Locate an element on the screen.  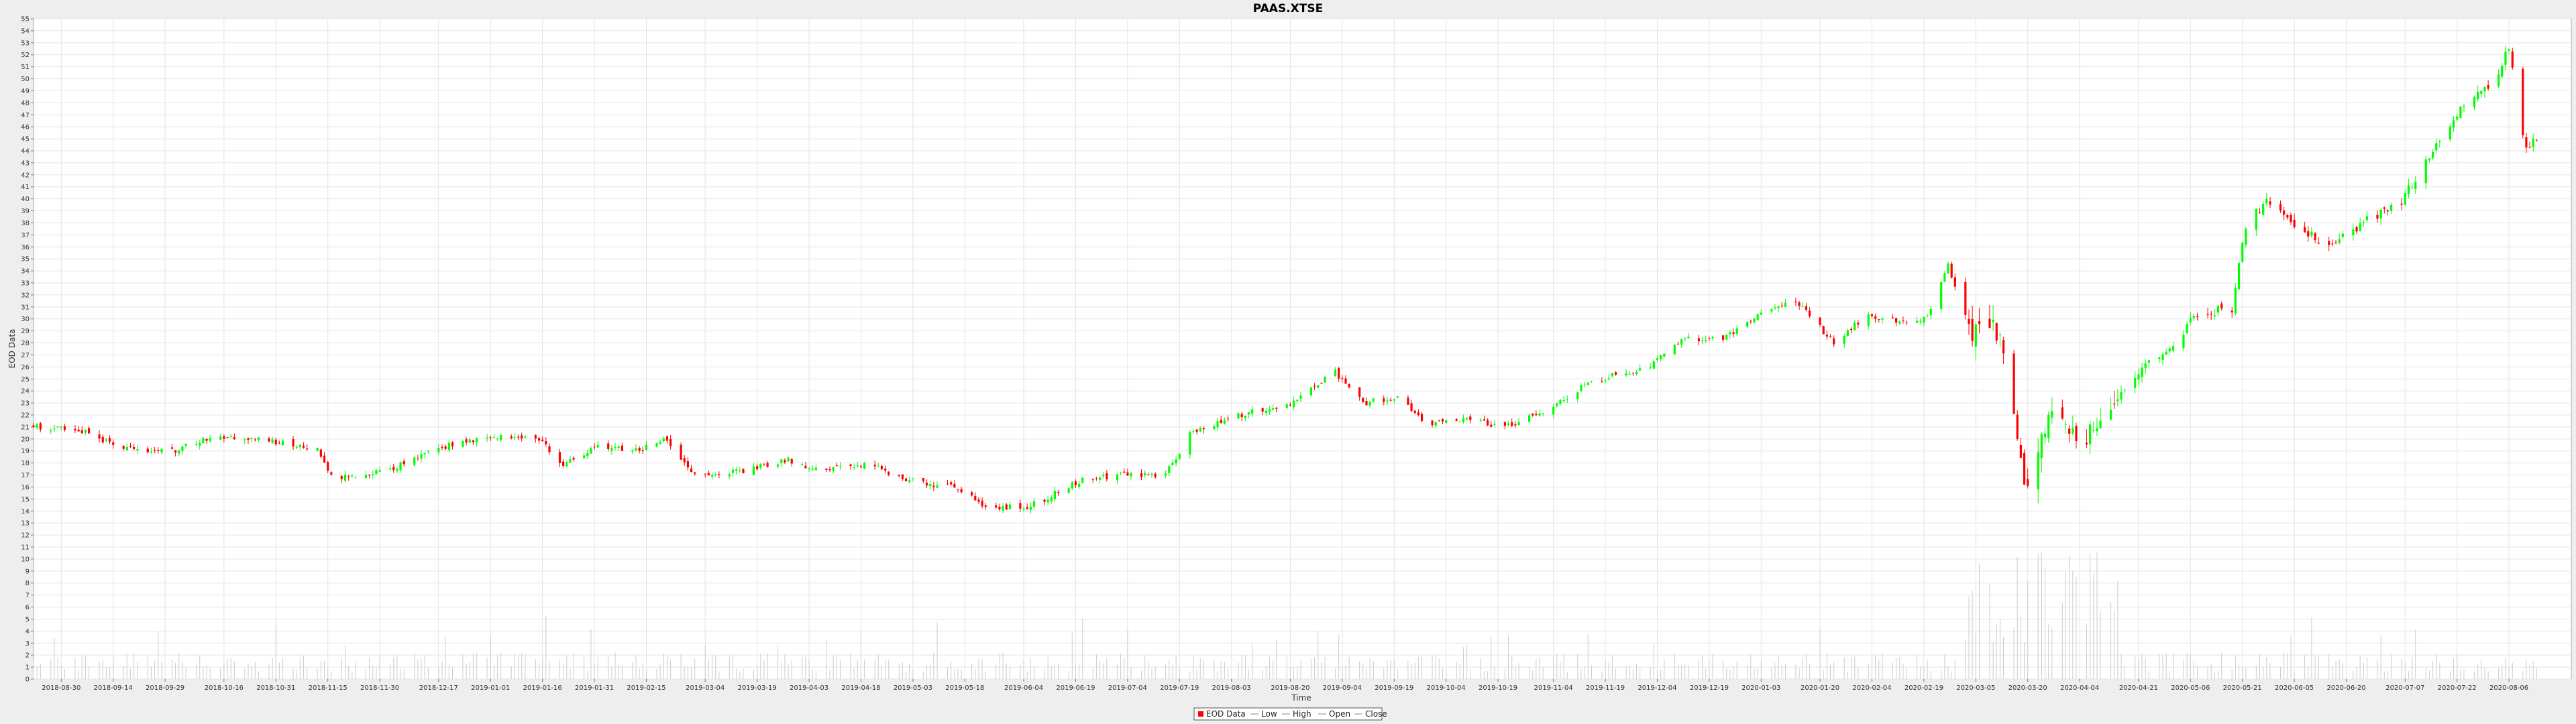
x-tick-label: 2020-06-05 is located at coordinates (2294, 688).